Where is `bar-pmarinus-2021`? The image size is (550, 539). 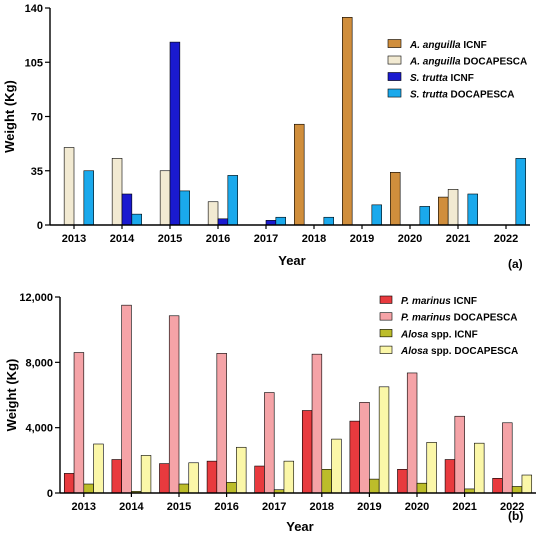 bar-pmarinus-2021 is located at coordinates (450, 476).